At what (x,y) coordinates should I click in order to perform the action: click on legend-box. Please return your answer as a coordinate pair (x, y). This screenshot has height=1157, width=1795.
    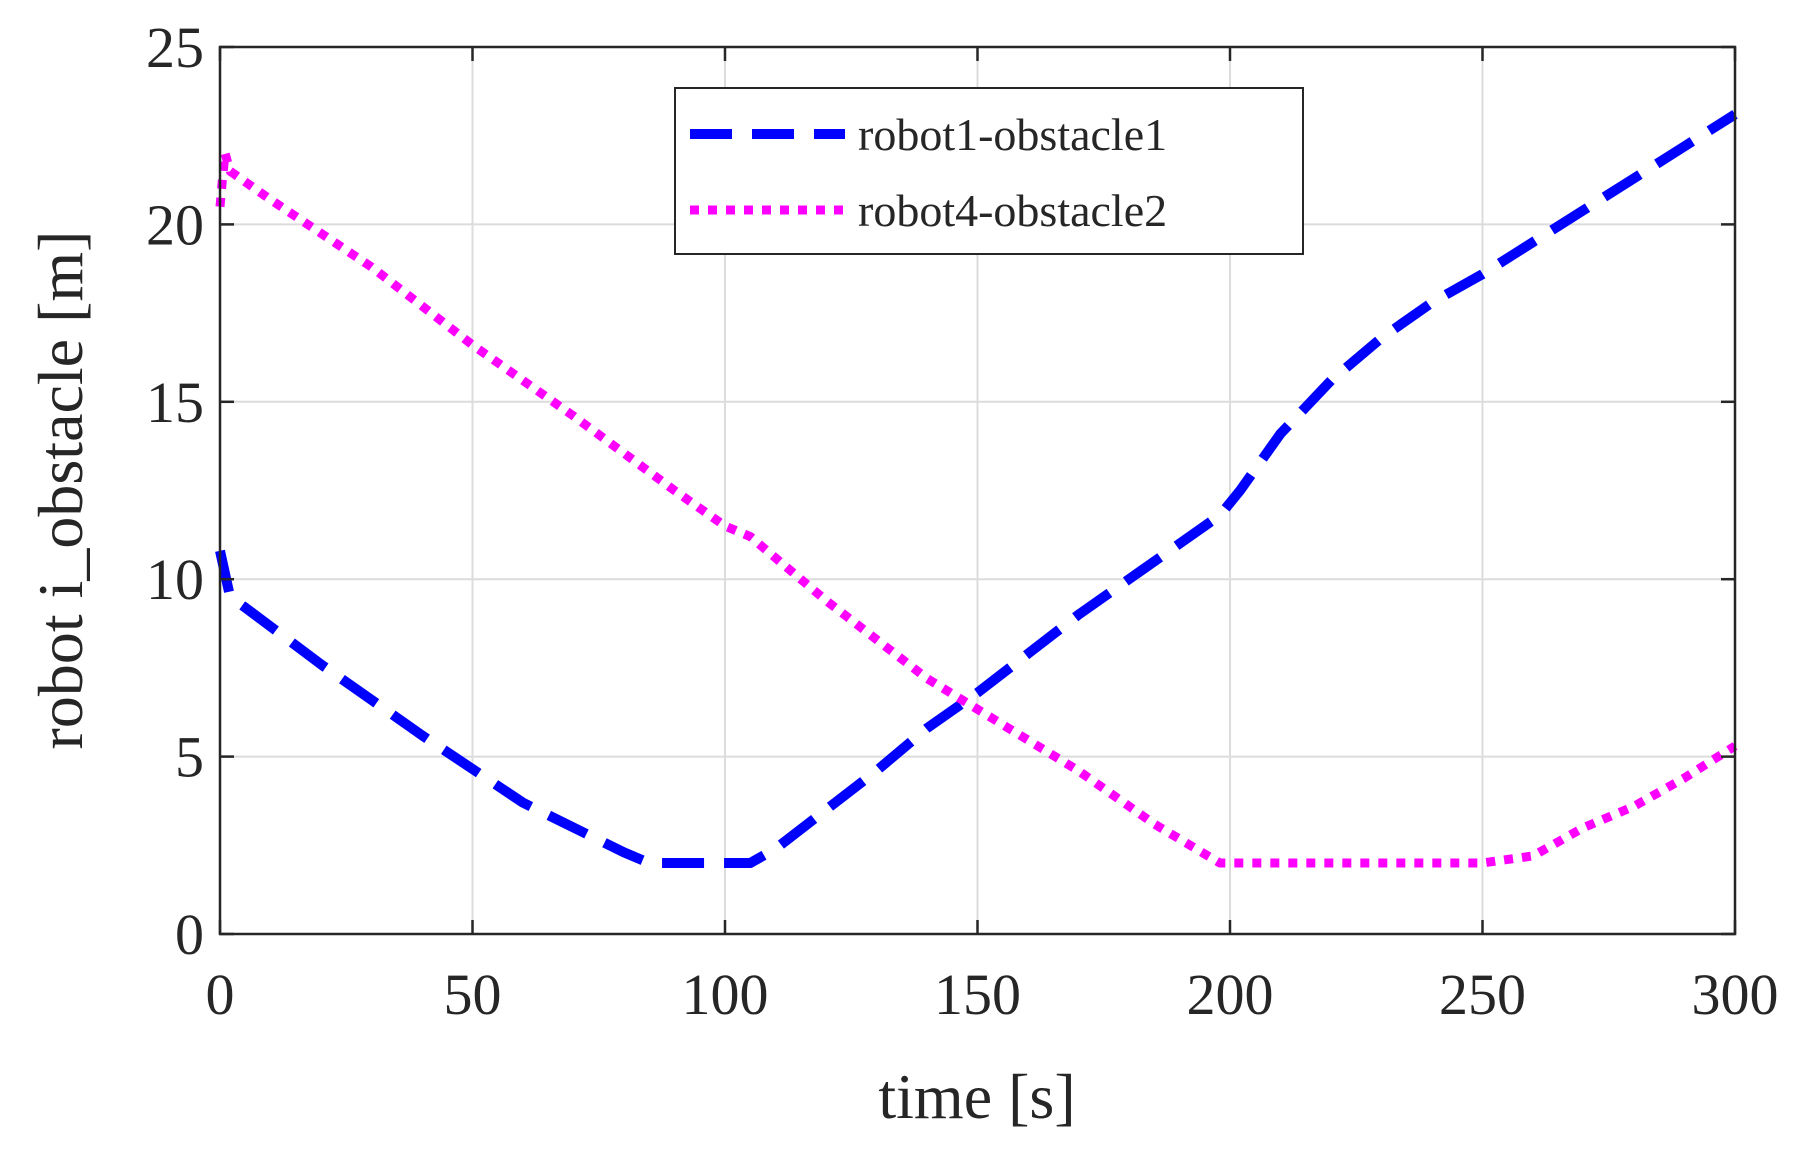
    Looking at the image, I should click on (989, 171).